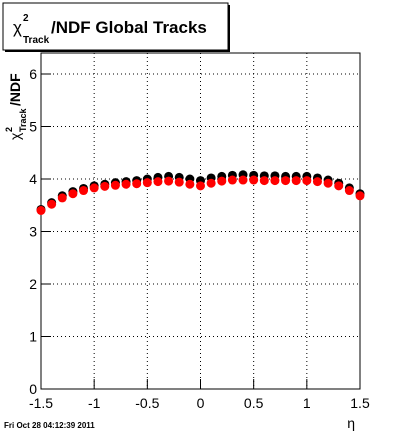 Image resolution: width=400 pixels, height=433 pixels. Describe the element at coordinates (33, 179) in the screenshot. I see `y-tick-label: 4` at that location.